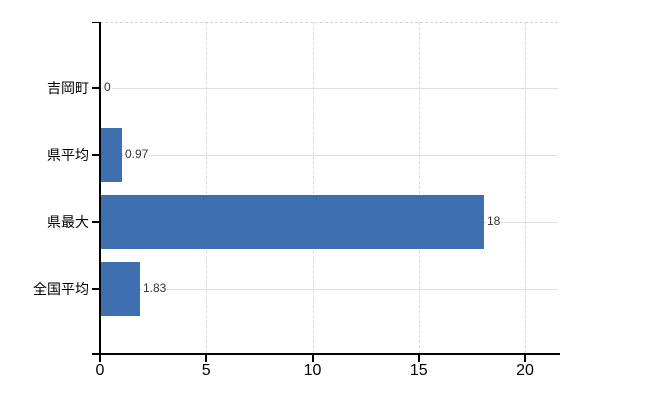  I want to click on category-label: 吉岡町, so click(68, 88).